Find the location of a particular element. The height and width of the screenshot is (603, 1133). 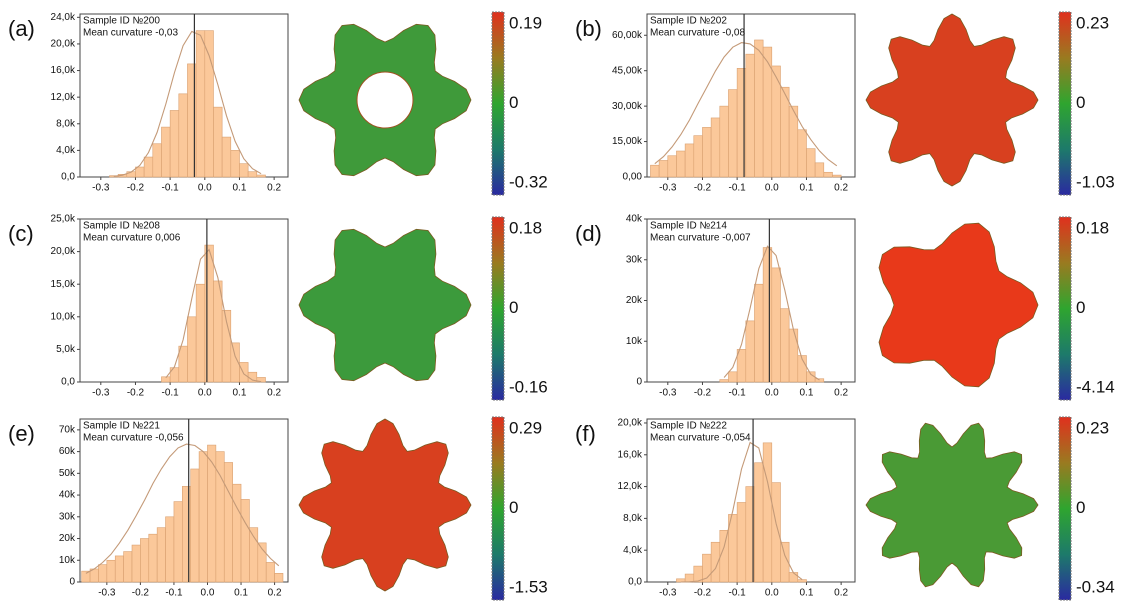

y-tick-label: 12,0k is located at coordinates (63, 97).